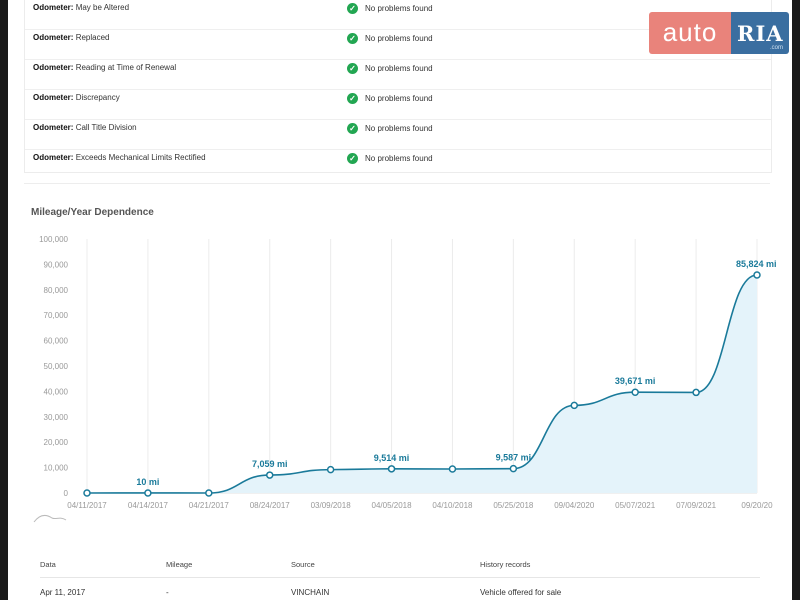 This screenshot has width=800, height=600. I want to click on check-name: Call Title Division, so click(106, 127).